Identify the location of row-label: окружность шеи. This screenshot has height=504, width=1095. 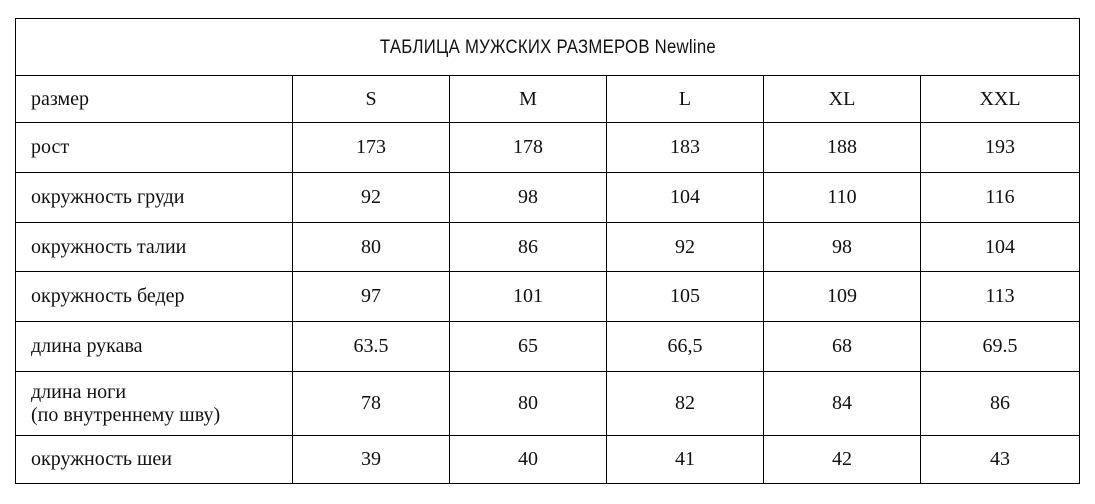
(154, 459).